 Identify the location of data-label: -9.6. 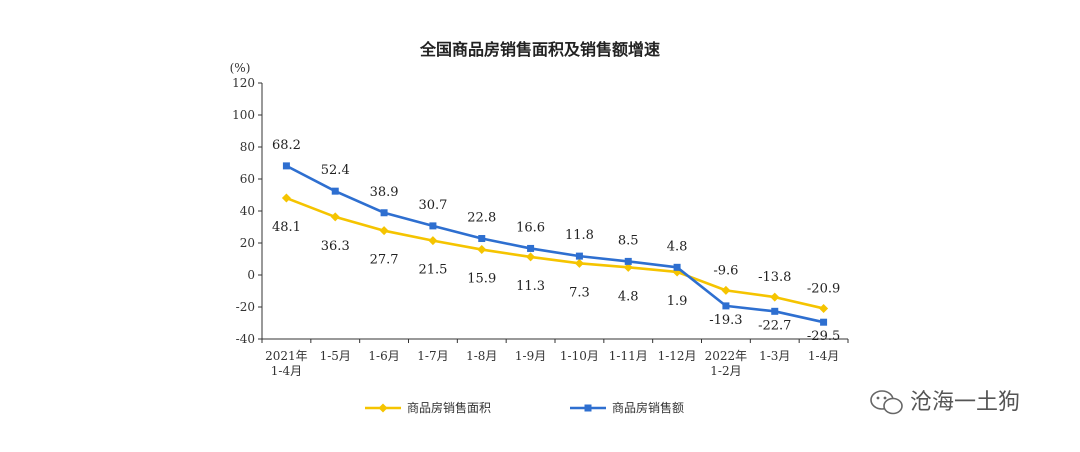
(725, 270).